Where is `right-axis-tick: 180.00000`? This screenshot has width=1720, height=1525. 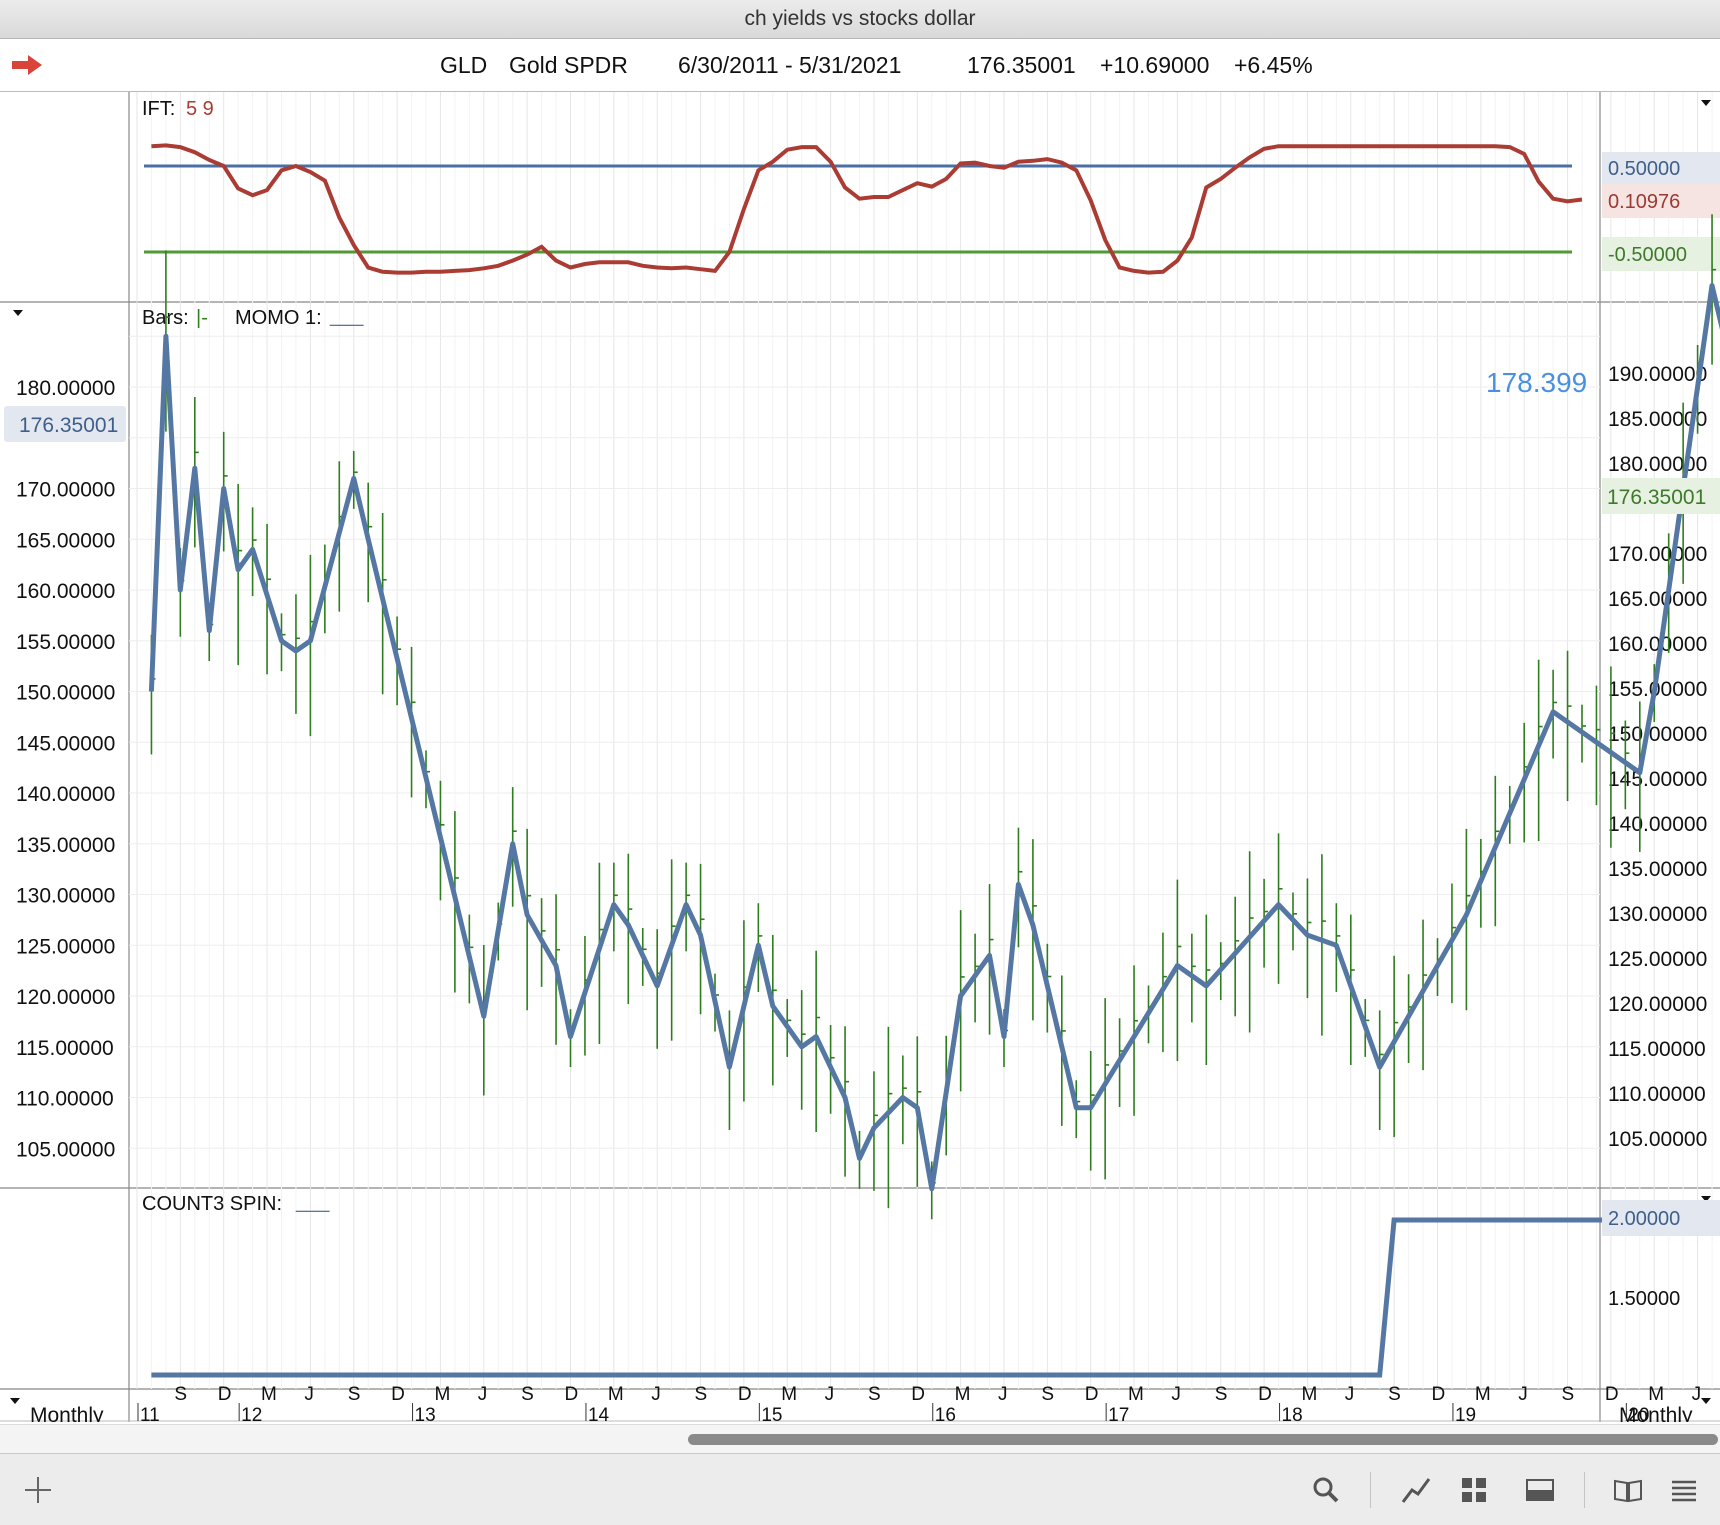
right-axis-tick: 180.00000 is located at coordinates (1657, 464).